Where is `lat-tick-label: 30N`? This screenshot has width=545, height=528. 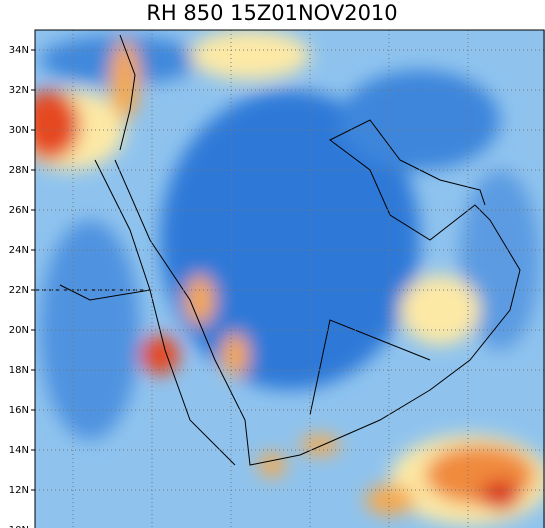 lat-tick-label: 30N is located at coordinates (19, 130).